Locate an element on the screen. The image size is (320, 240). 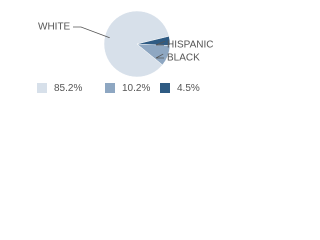
legend-label: 4.5% is located at coordinates (188, 88).